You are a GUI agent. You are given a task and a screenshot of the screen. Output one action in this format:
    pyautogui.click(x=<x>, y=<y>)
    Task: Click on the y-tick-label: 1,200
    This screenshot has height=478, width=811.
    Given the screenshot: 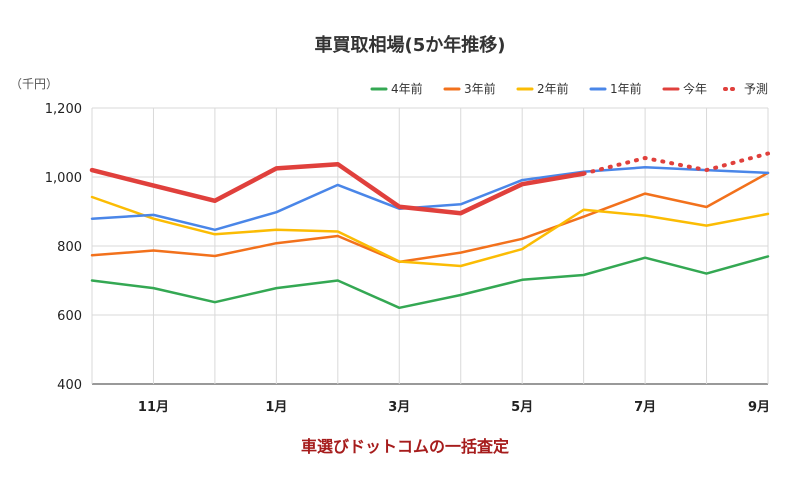 What is the action you would take?
    pyautogui.click(x=63, y=109)
    